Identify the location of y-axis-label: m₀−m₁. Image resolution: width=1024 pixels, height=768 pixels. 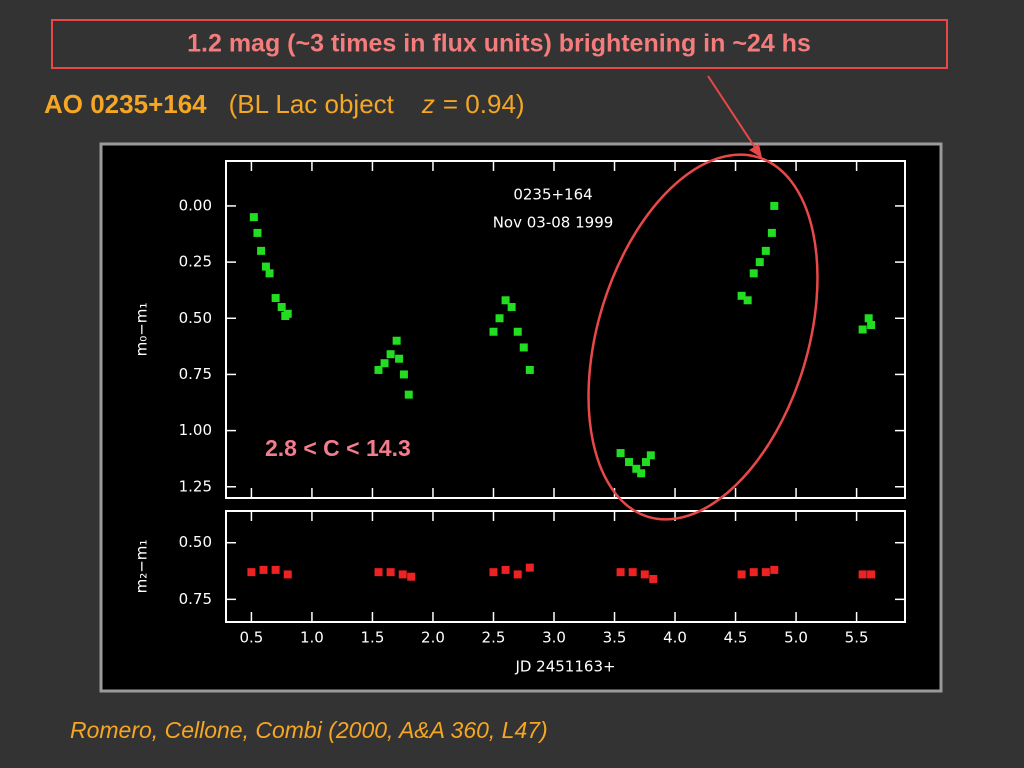
(142, 330).